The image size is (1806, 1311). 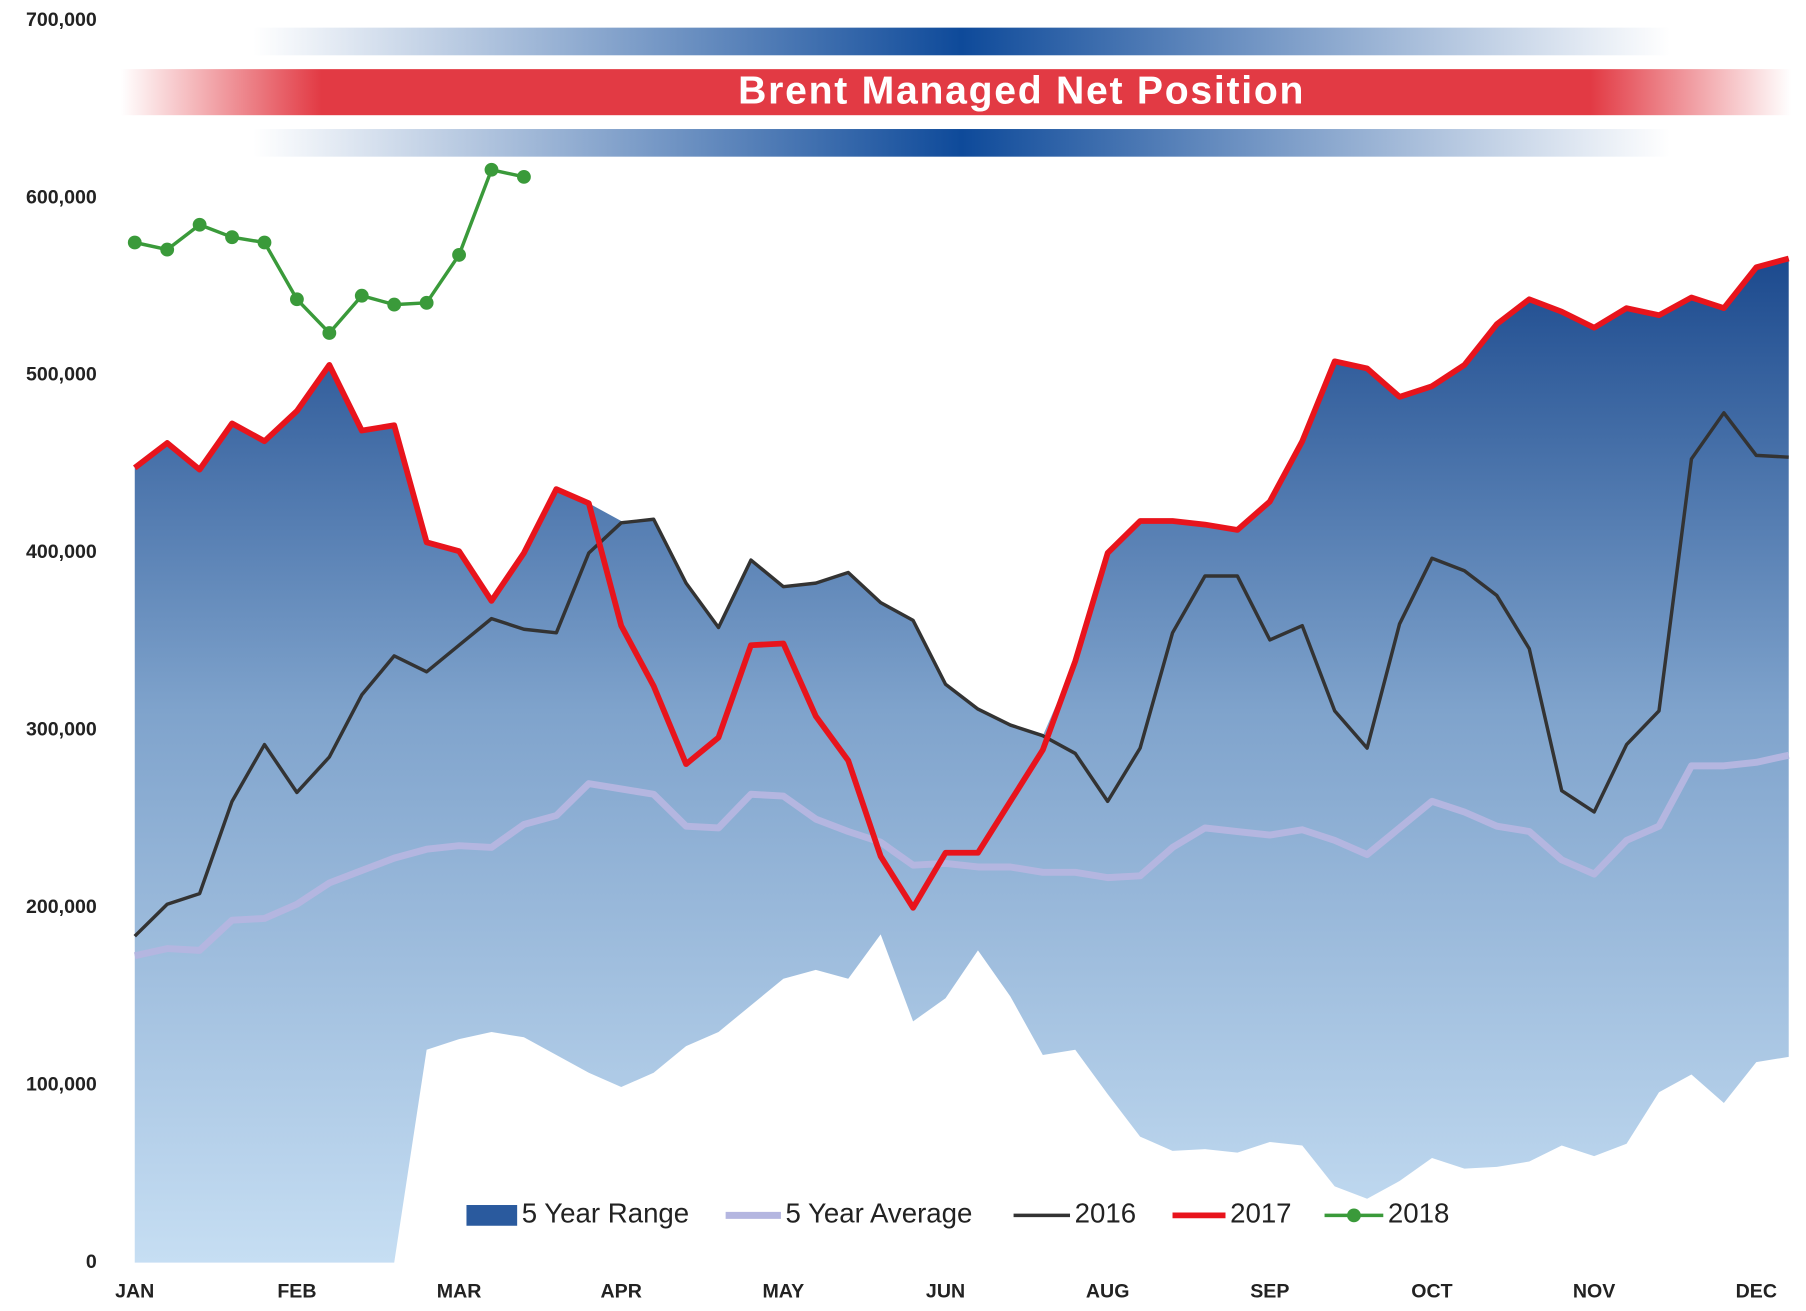 What do you see at coordinates (605, 1213) in the screenshot?
I see `legend-label: 5 Year Range` at bounding box center [605, 1213].